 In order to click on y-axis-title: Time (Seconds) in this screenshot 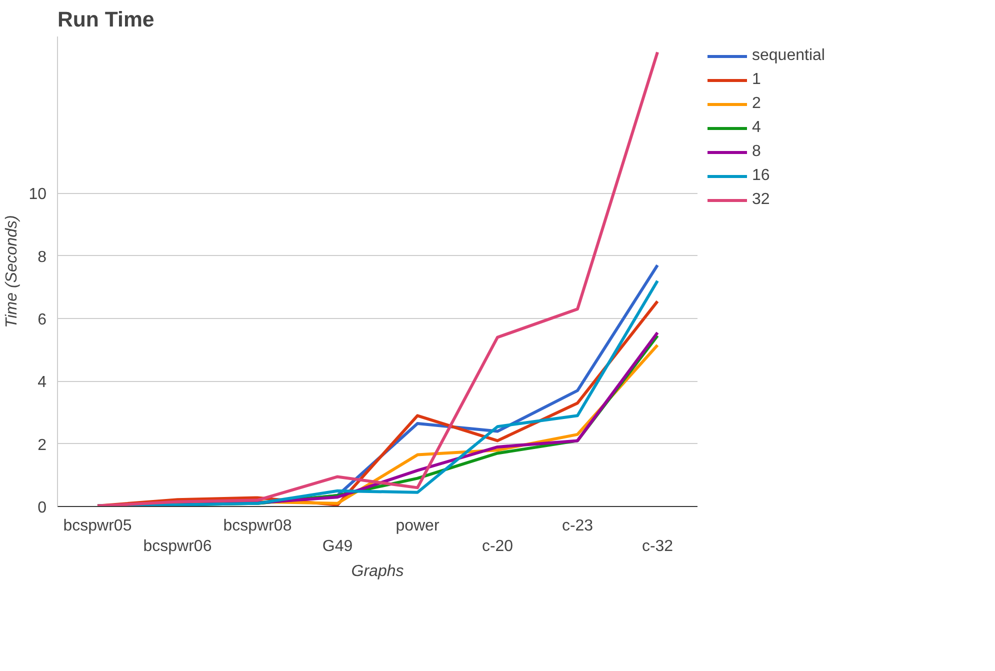, I will do `click(12, 271)`.